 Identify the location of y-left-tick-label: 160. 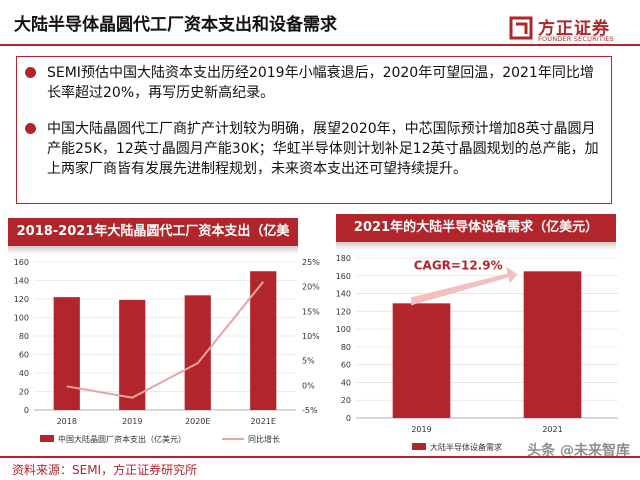
(21, 262).